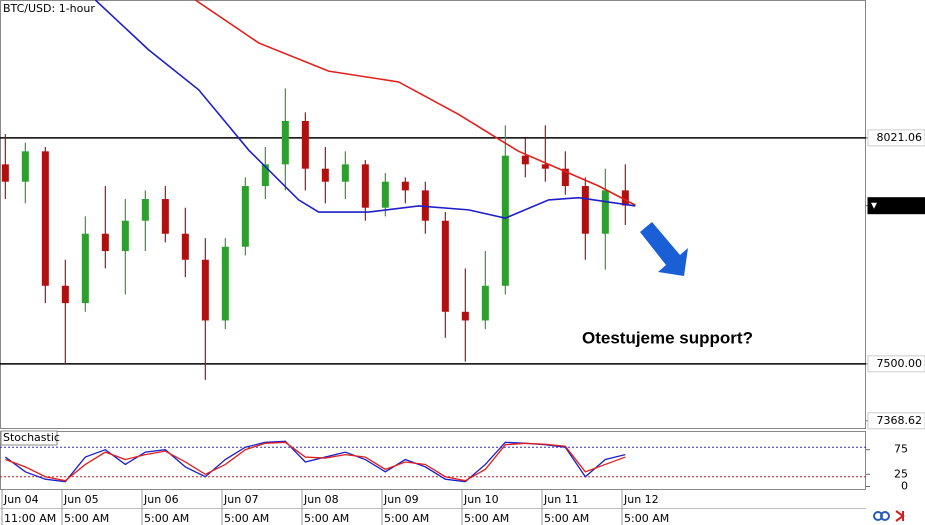 The image size is (925, 525). What do you see at coordinates (901, 449) in the screenshot?
I see `y-tick-label: 75` at bounding box center [901, 449].